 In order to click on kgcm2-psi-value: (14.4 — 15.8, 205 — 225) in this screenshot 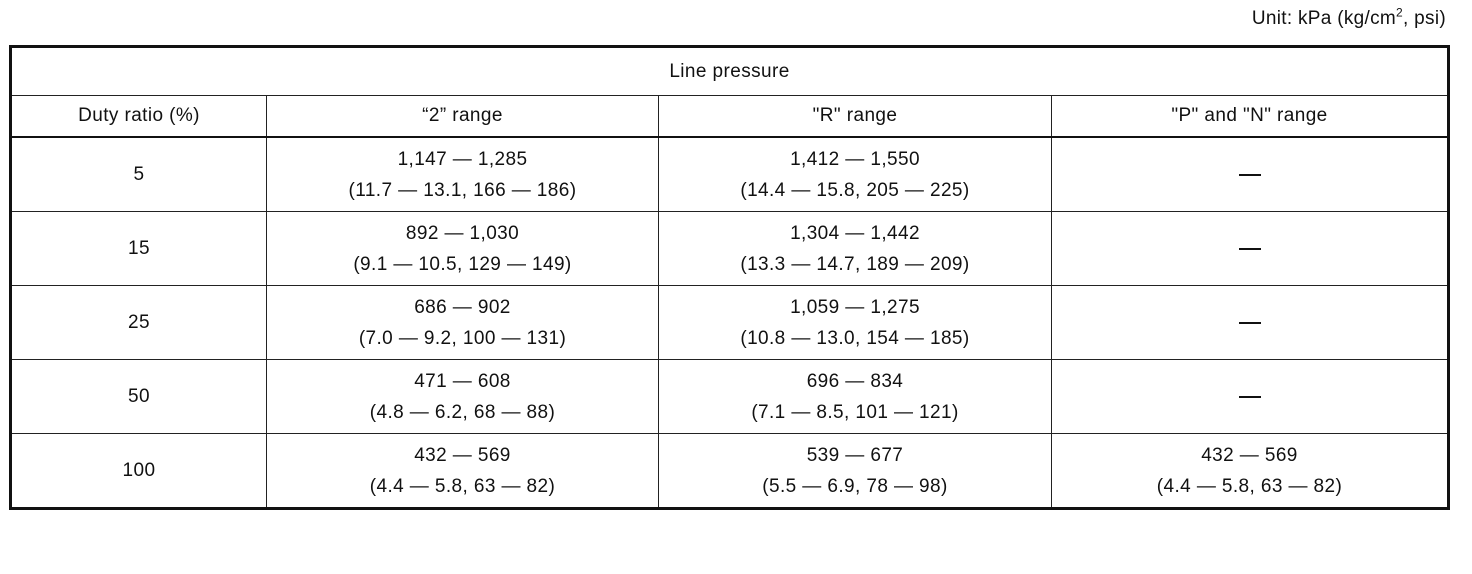, I will do `click(855, 190)`.